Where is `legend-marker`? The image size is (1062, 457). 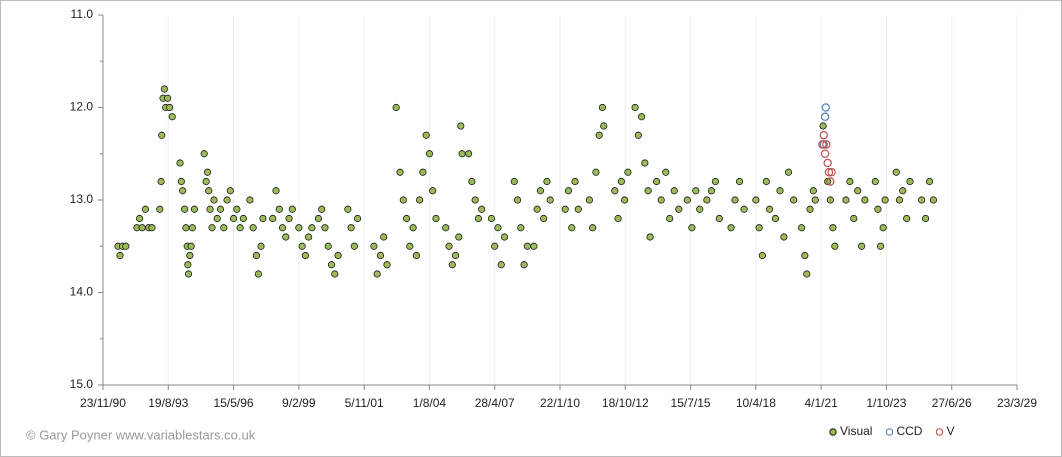
legend-marker is located at coordinates (939, 432).